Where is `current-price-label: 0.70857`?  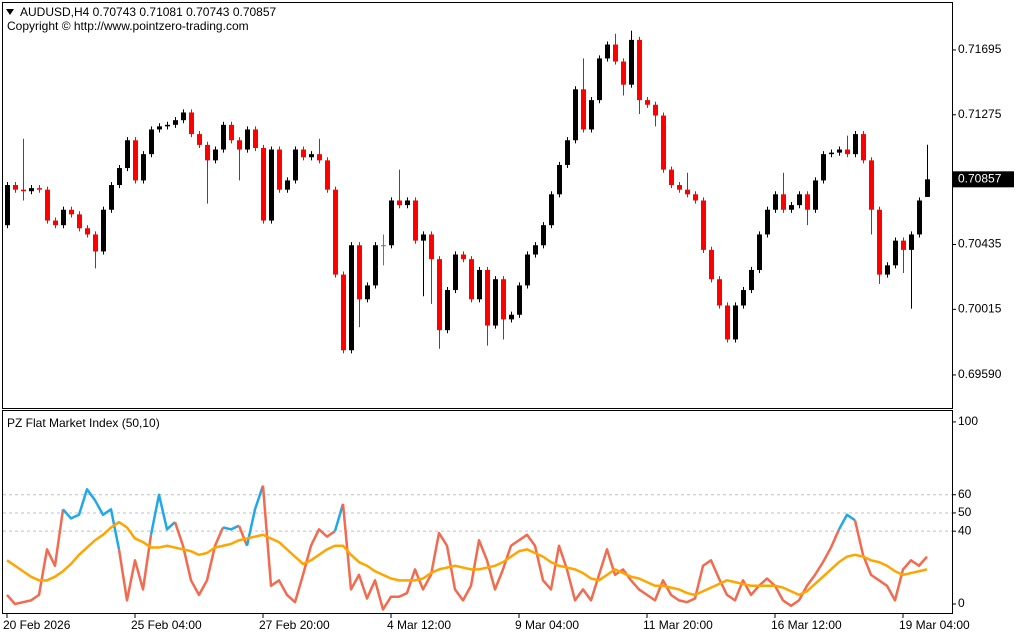
current-price-label: 0.70857 is located at coordinates (980, 179).